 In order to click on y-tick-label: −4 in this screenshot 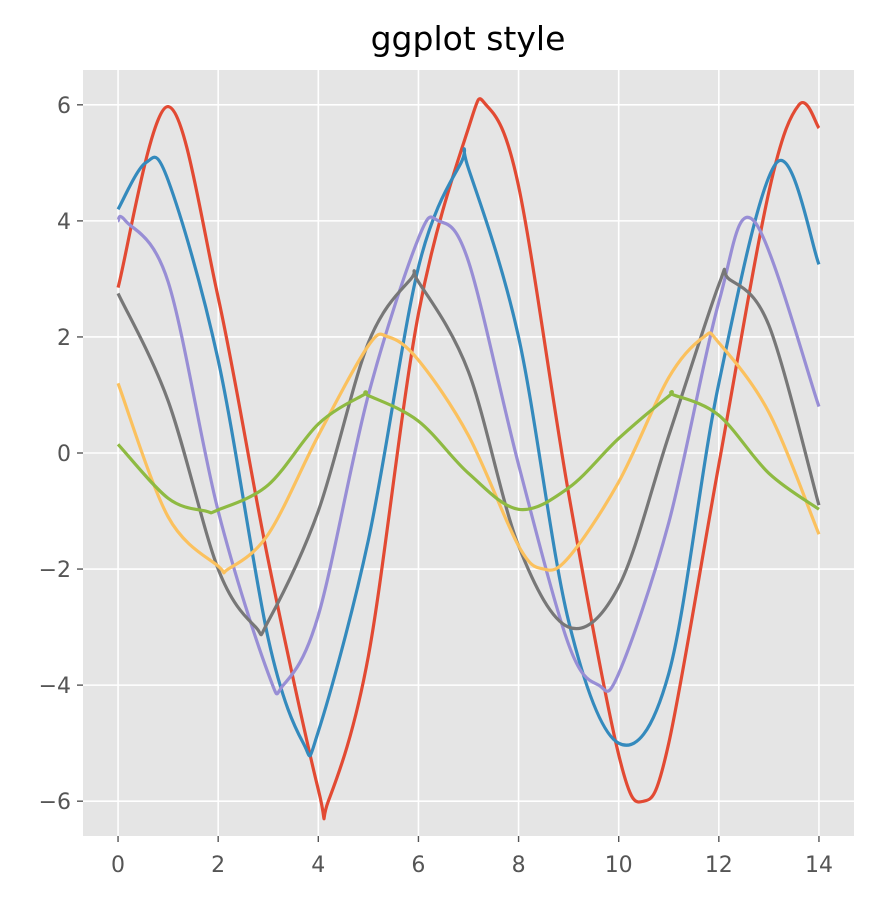, I will do `click(55, 686)`.